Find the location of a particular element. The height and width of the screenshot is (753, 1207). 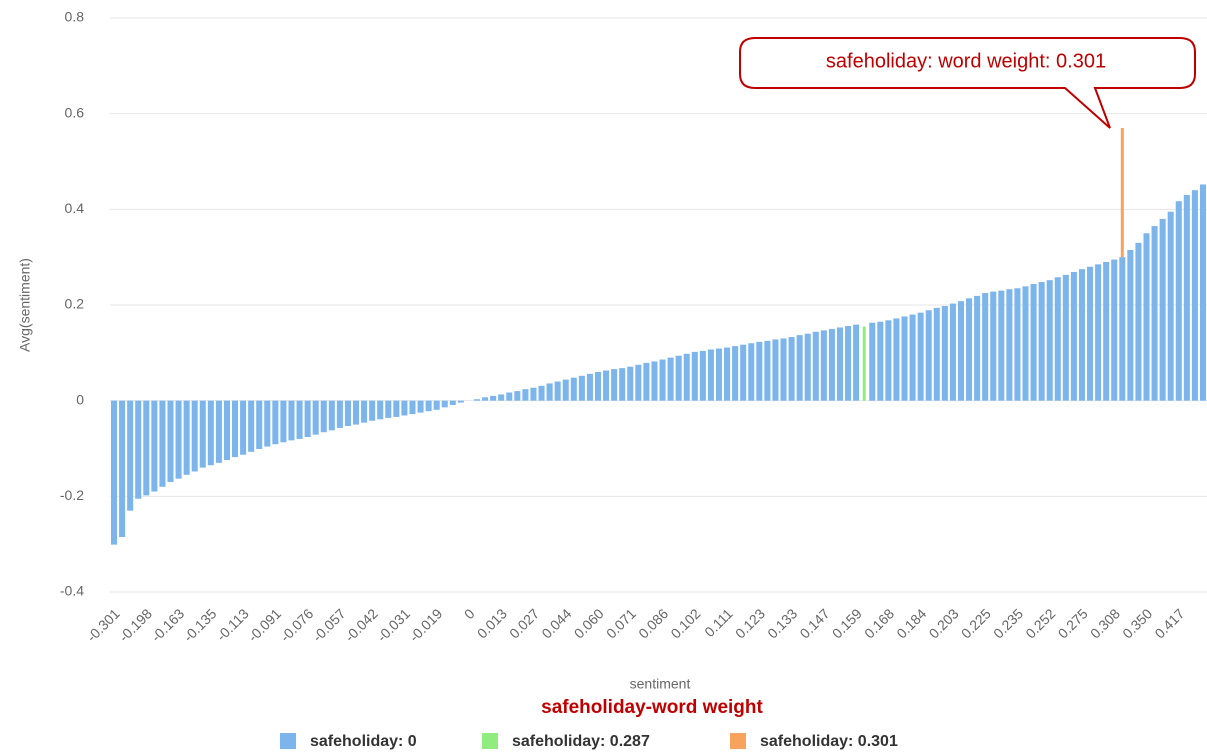

y-tick-label: 0.2 is located at coordinates (75, 304).